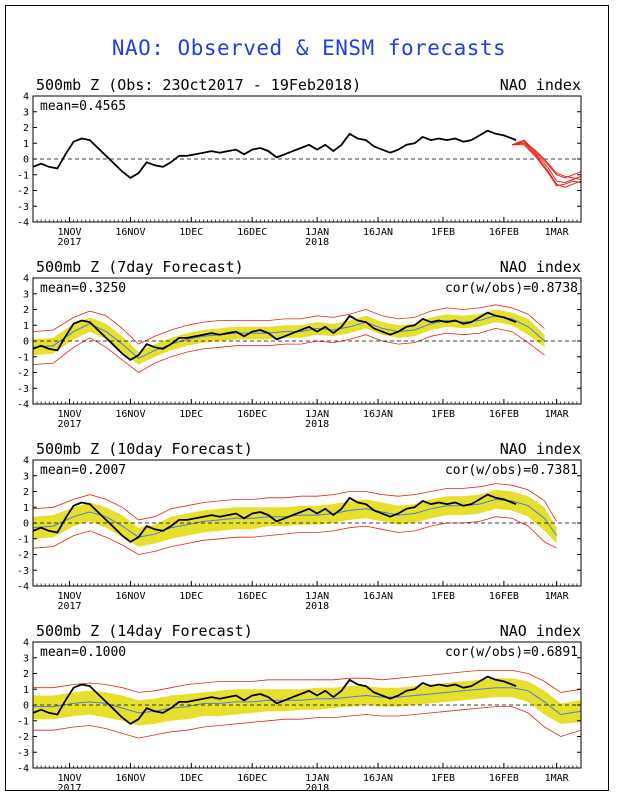  What do you see at coordinates (83, 288) in the screenshot?
I see `mean-label: mean=0.3250` at bounding box center [83, 288].